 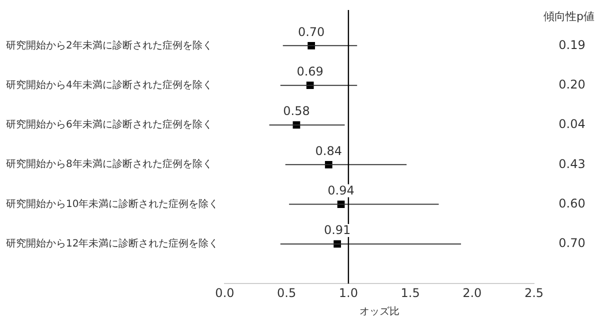 What do you see at coordinates (572, 124) in the screenshot?
I see `text: 0.04` at bounding box center [572, 124].